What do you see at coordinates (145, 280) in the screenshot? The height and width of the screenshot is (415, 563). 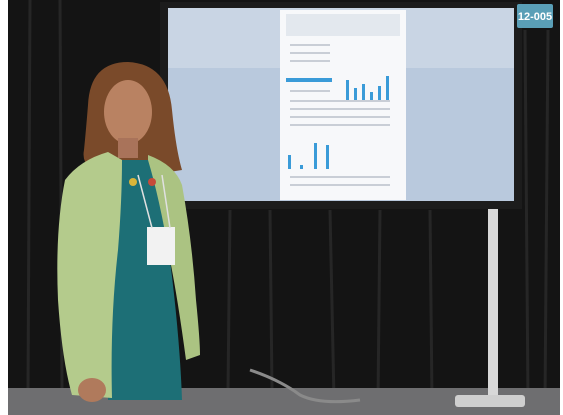 I see `dress` at bounding box center [145, 280].